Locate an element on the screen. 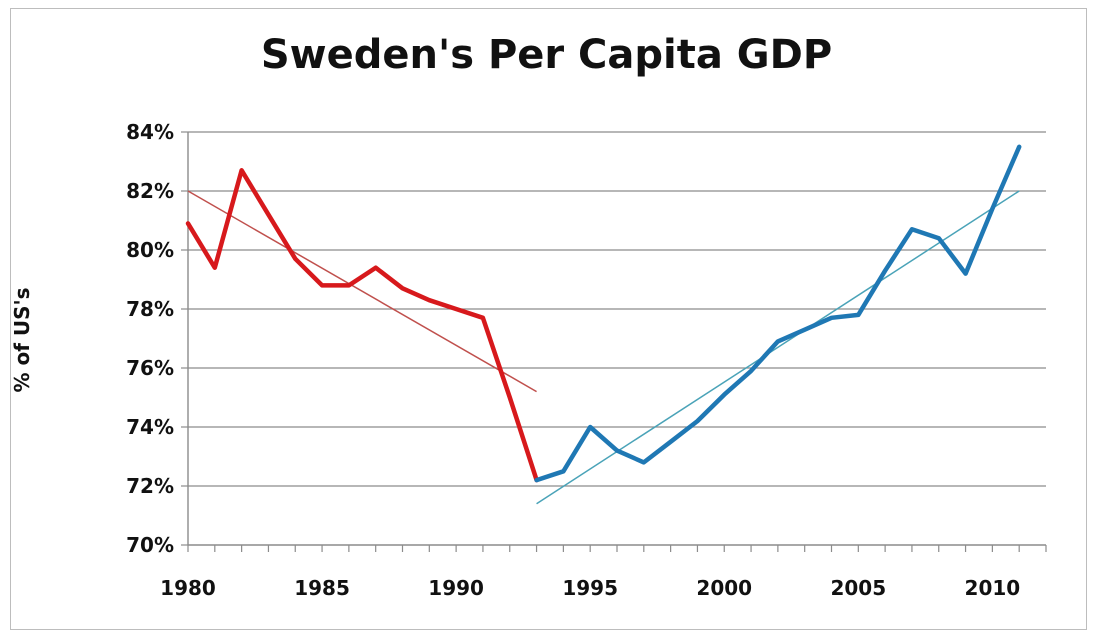 This screenshot has height=634, width=1093. y-tick-label: 74% is located at coordinates (150, 427).